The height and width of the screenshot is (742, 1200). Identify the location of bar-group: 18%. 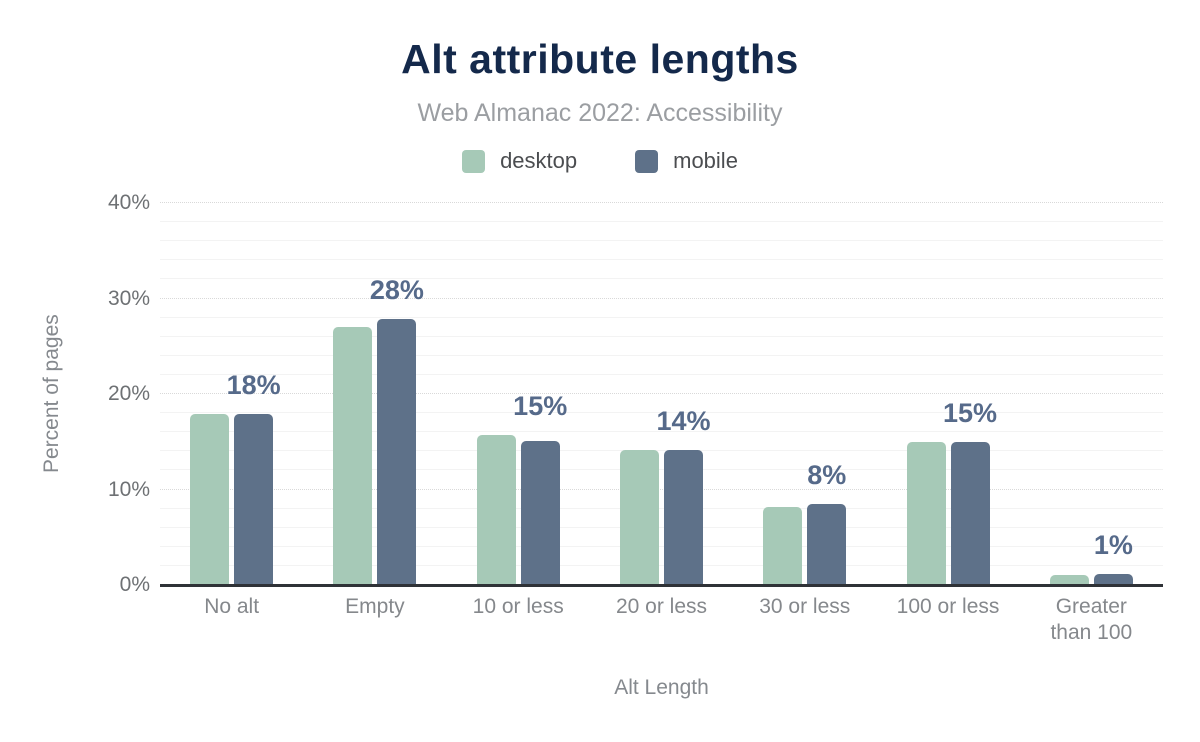
(231, 394).